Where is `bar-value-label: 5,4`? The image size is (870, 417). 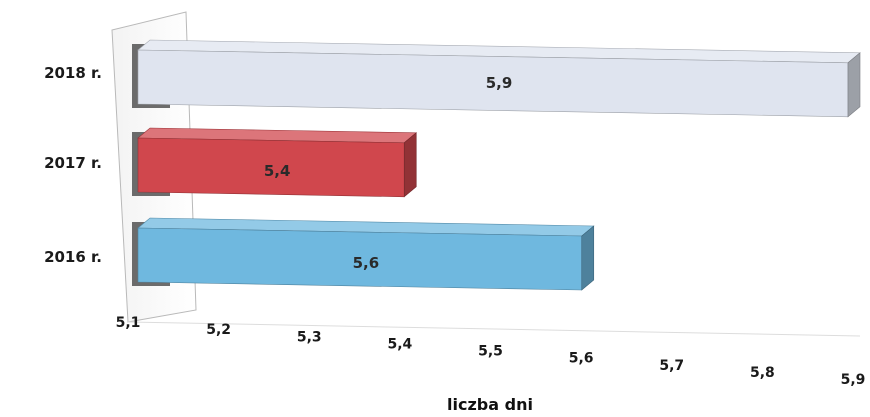
bar-value-label: 5,4 is located at coordinates (277, 171).